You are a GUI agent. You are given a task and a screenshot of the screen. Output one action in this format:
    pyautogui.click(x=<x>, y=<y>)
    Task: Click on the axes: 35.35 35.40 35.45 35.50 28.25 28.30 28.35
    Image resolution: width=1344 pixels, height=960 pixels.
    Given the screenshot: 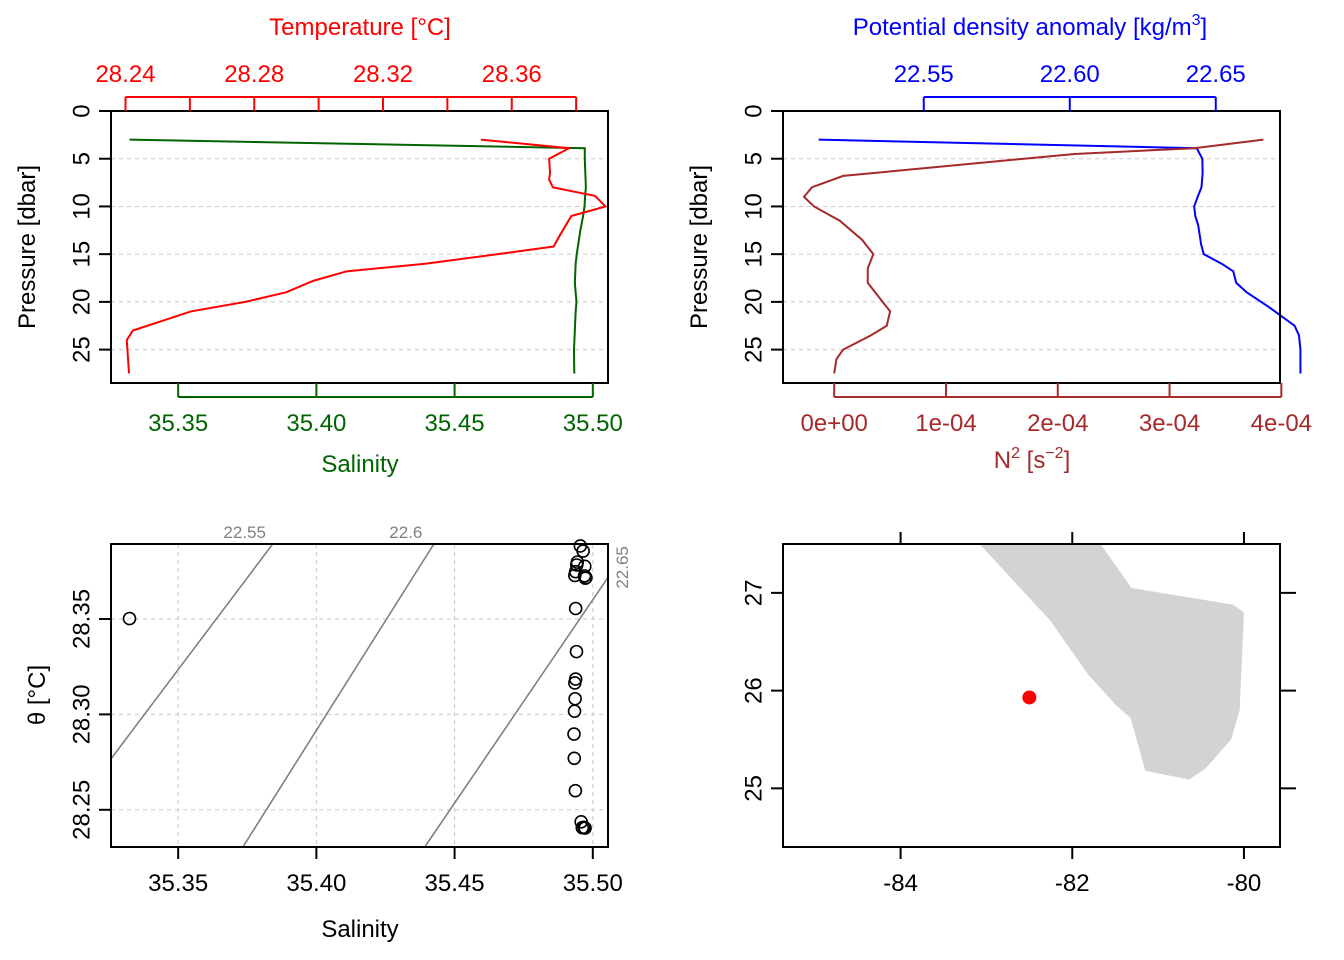 What is the action you would take?
    pyautogui.click(x=345, y=743)
    